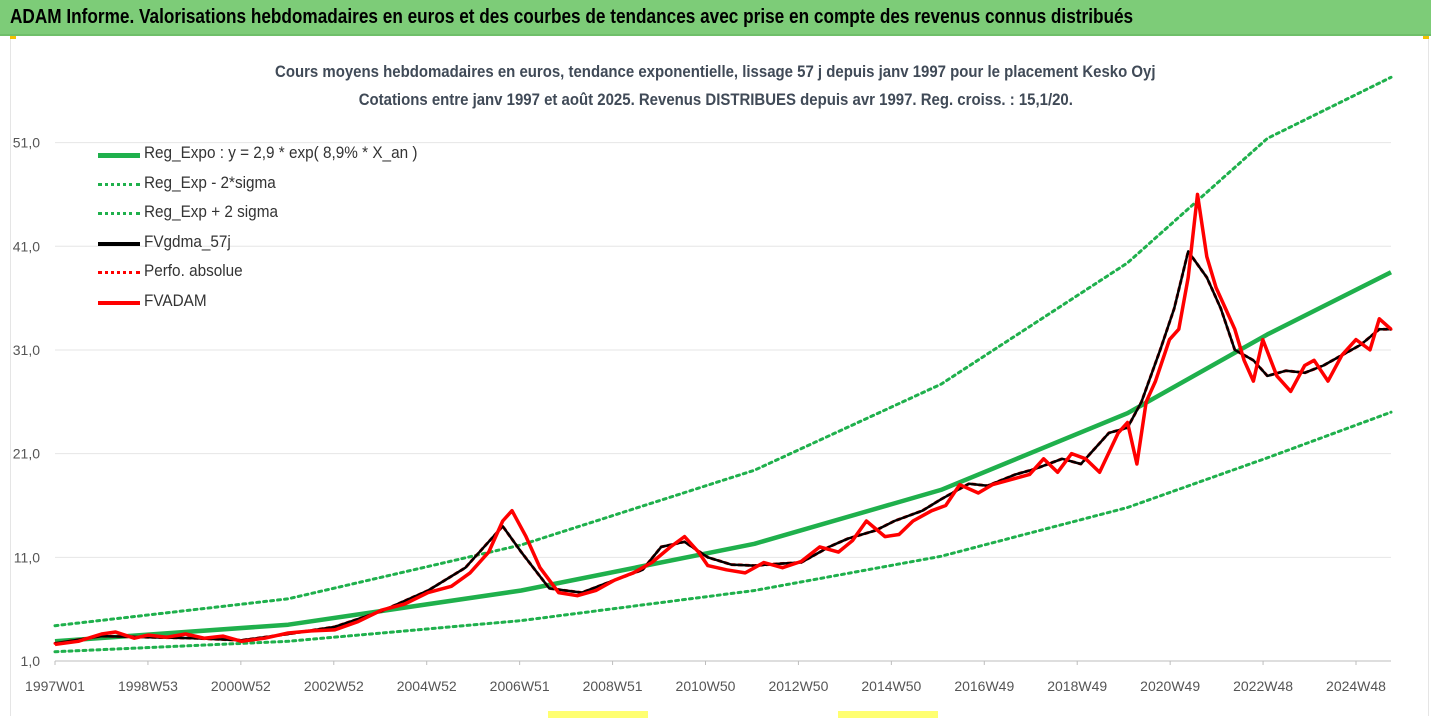 The image size is (1431, 718). Describe the element at coordinates (1356, 686) in the screenshot. I see `x-tick-label: 2024W48` at that location.